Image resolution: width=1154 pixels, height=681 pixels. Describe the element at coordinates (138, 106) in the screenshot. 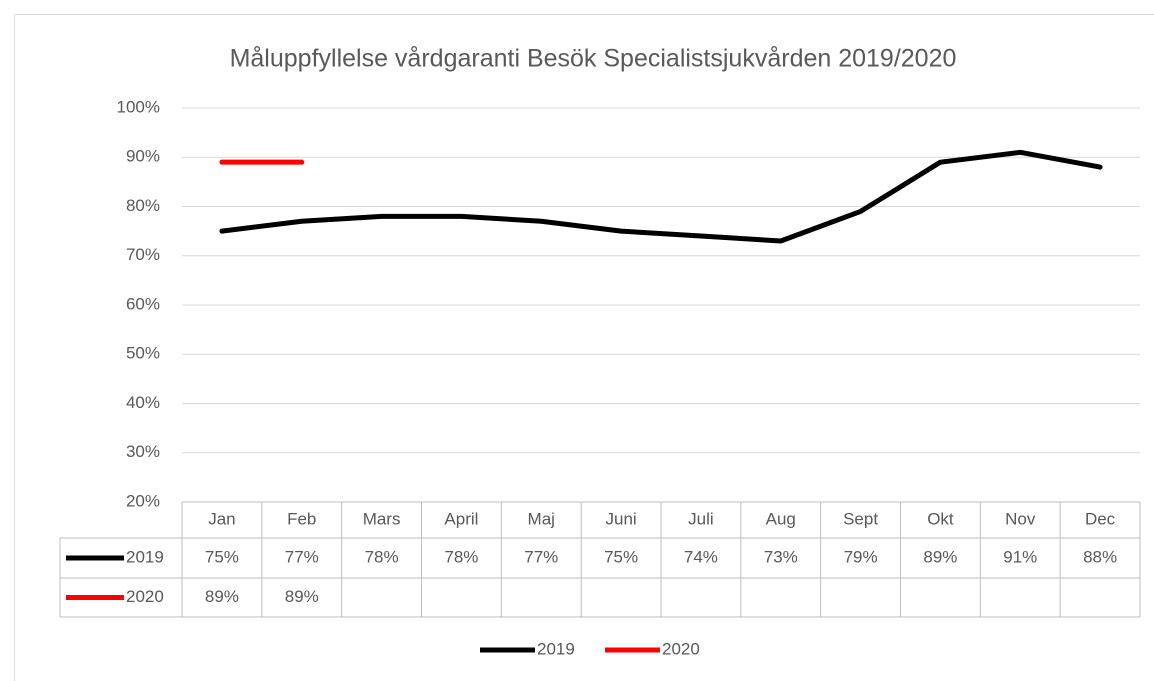

I see `y-tick-label: 100%` at that location.